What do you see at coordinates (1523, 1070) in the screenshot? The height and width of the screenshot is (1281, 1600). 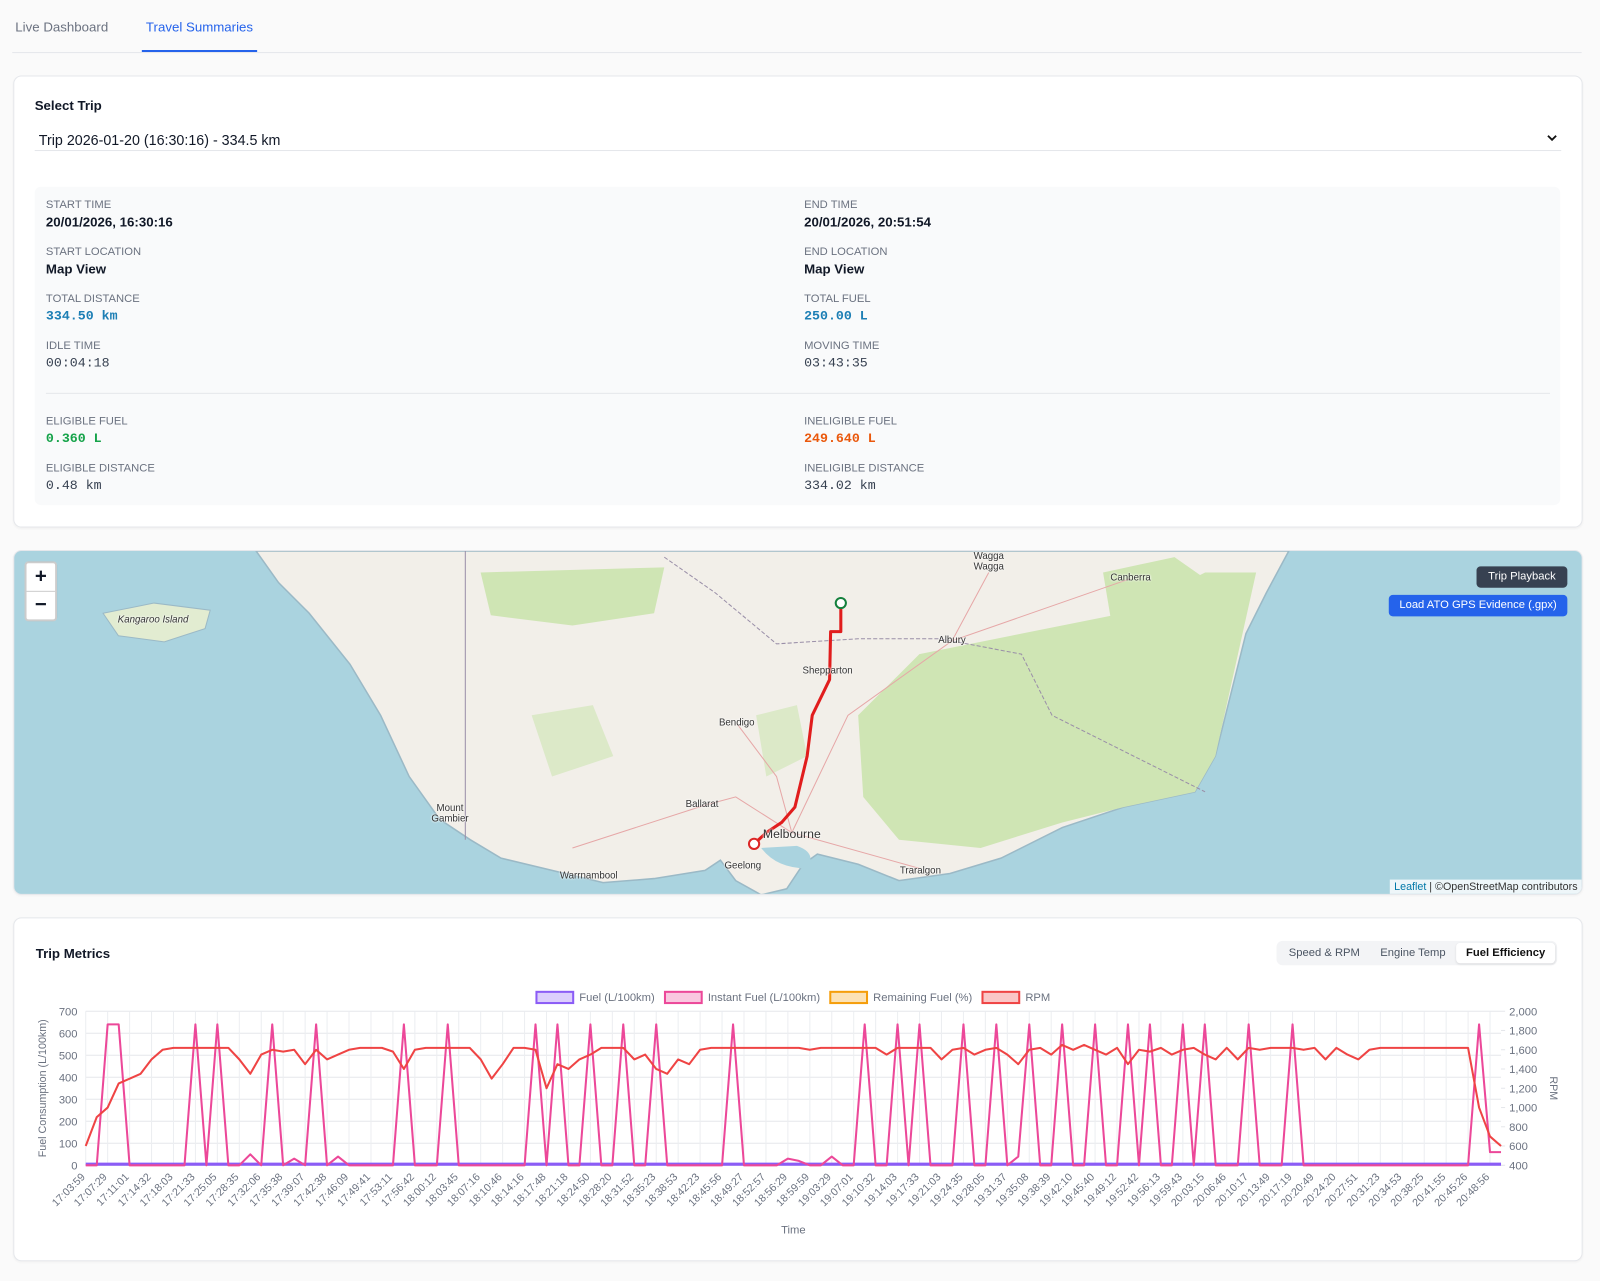 I see `y2-tick-label: 1,400` at bounding box center [1523, 1070].